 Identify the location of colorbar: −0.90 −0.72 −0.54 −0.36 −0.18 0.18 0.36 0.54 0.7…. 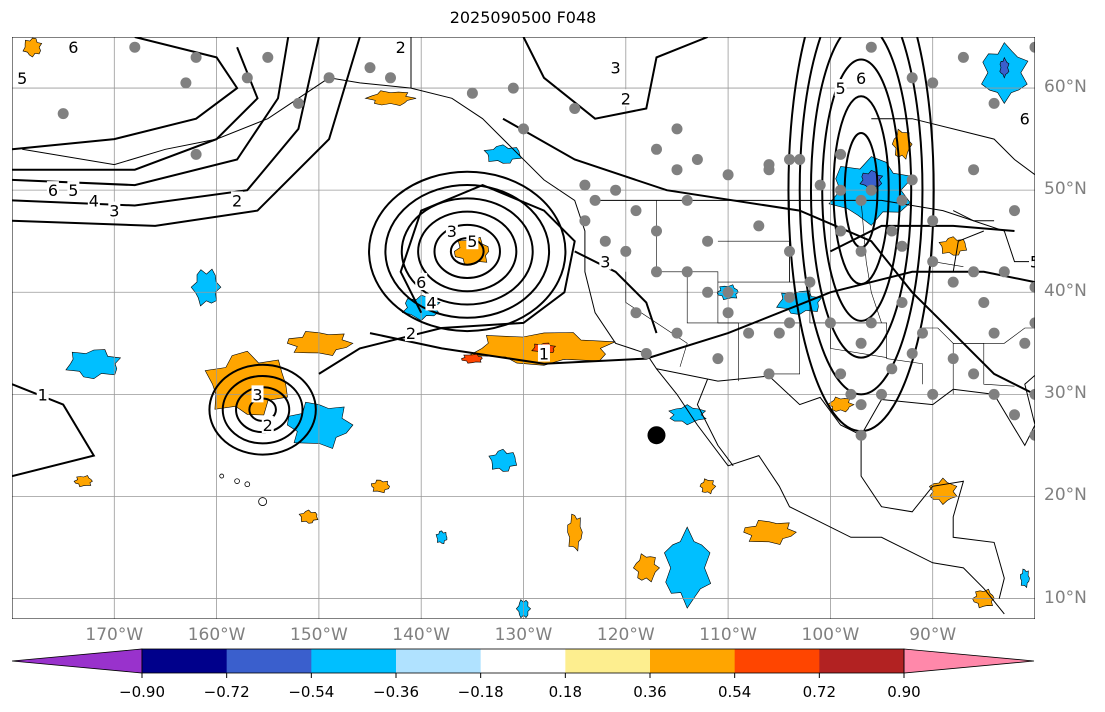
(523, 674).